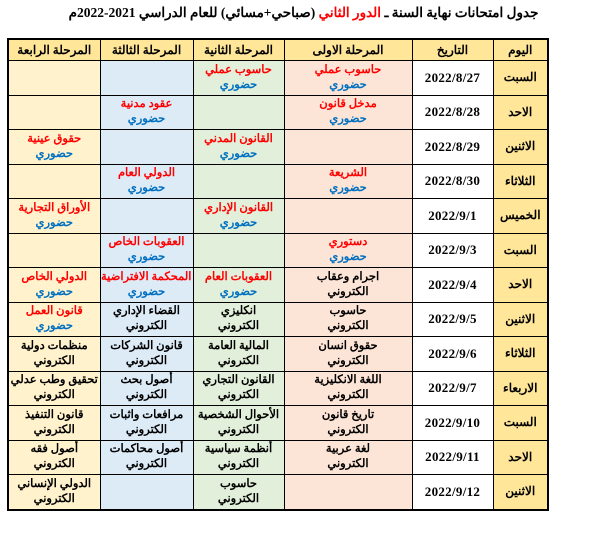  Describe the element at coordinates (452, 49) in the screenshot. I see `column-header-date: التاريخ` at that location.